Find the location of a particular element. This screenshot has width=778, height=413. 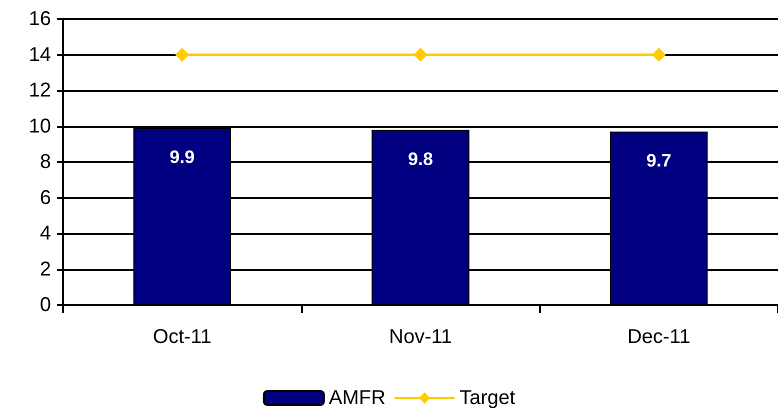

x-tick-label: Nov-11 is located at coordinates (420, 337).